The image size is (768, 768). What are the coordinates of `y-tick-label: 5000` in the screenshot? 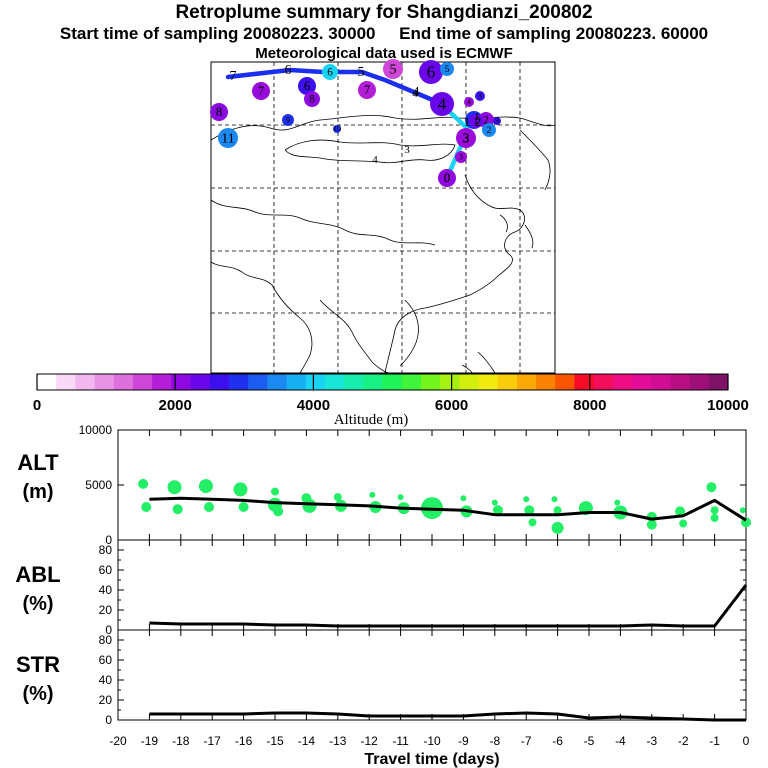 It's located at (98, 485).